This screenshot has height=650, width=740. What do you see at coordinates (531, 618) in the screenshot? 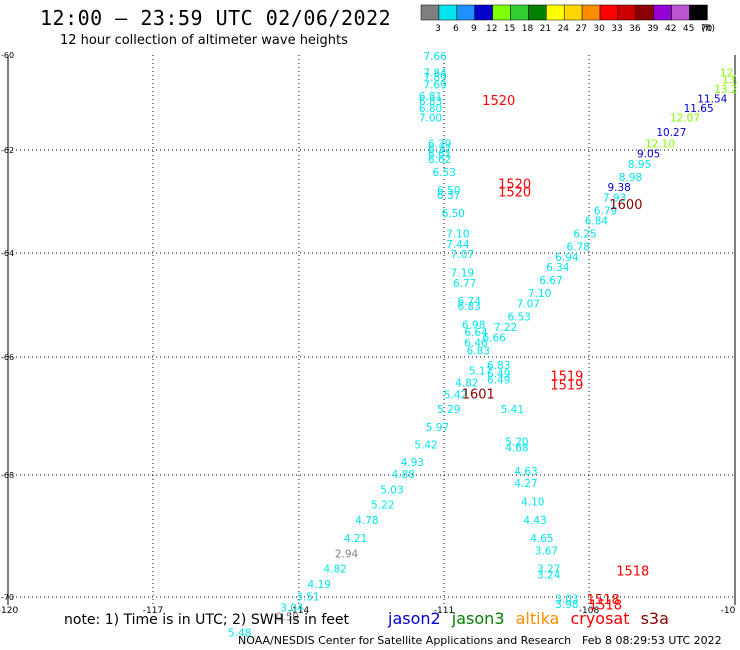
I see `satellite-legend: jason2 jason3 altika cryosat s3a` at bounding box center [531, 618].